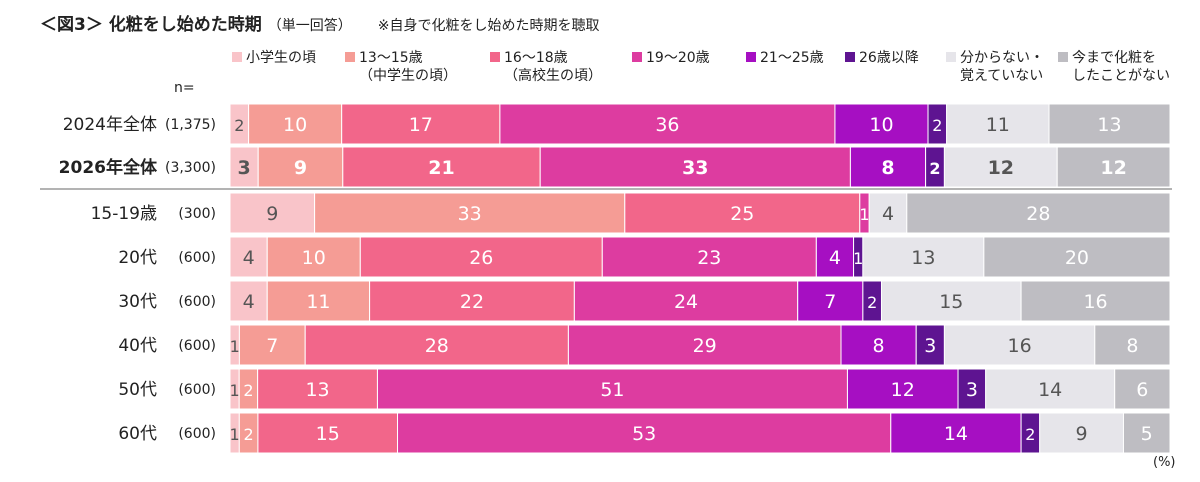  I want to click on legend-label: 19～20歳, so click(678, 58).